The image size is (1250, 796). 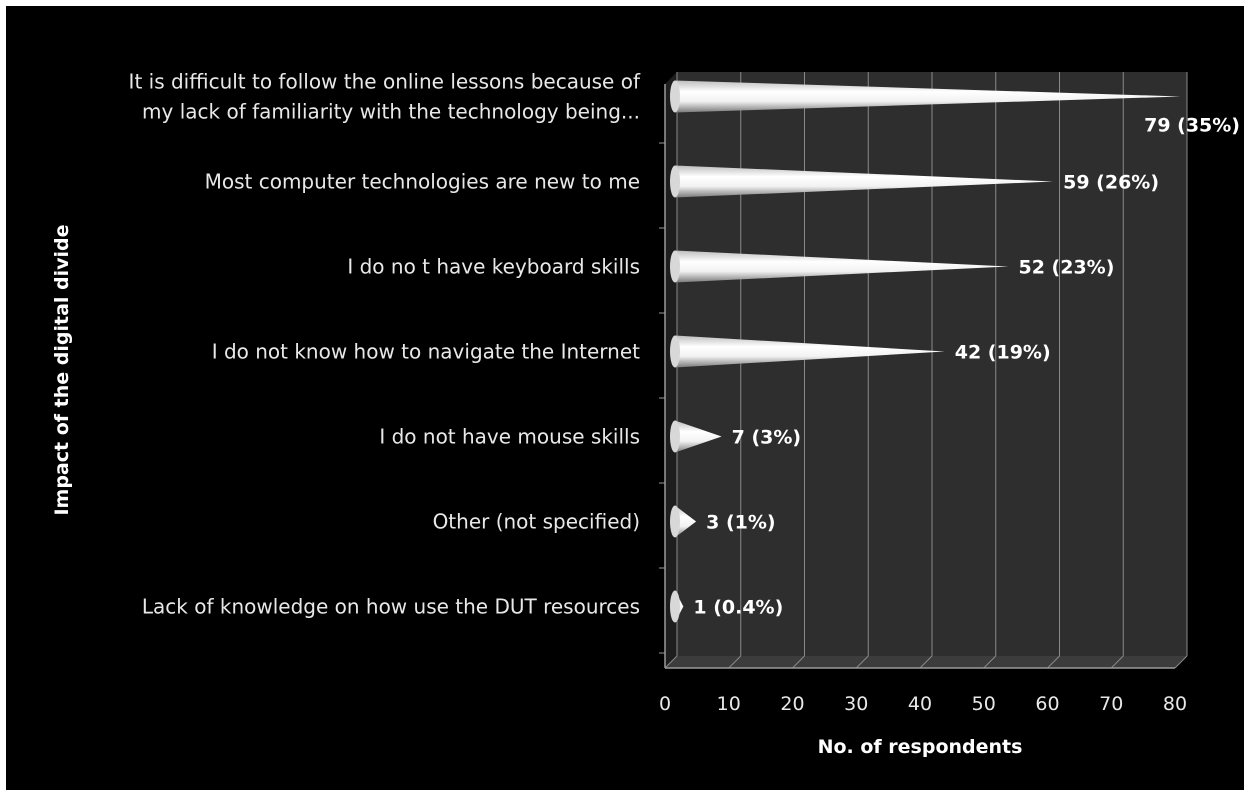 I want to click on data-label: 42 (19%), so click(x=1003, y=353).